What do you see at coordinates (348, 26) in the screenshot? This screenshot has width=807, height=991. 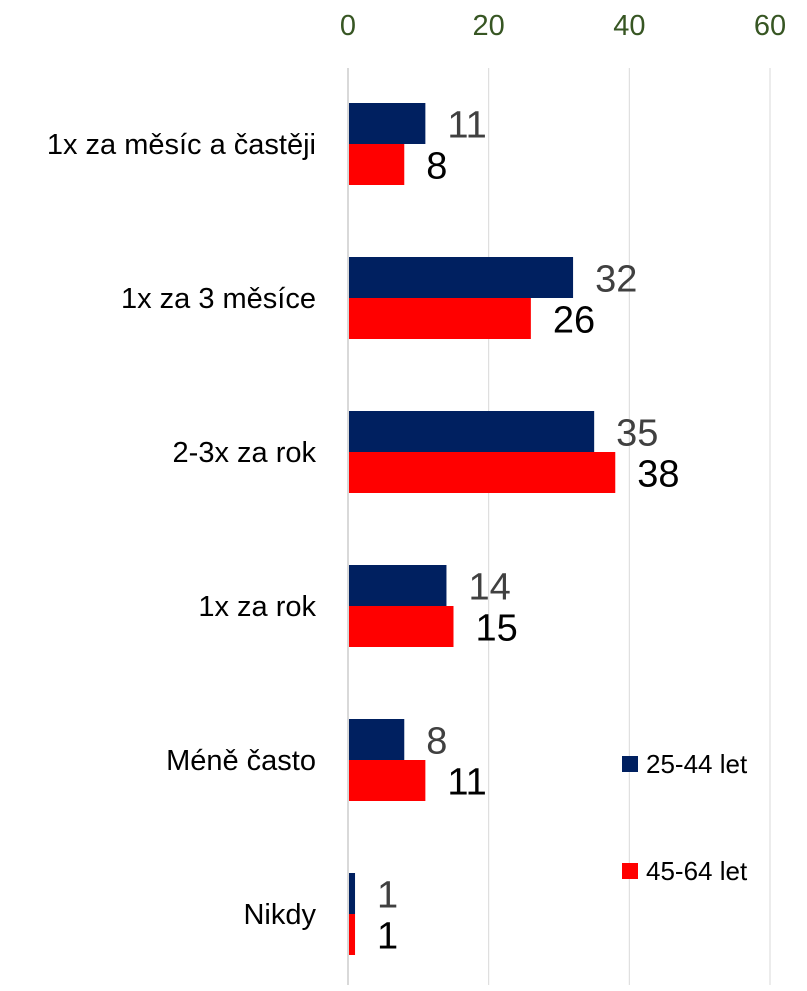 I see `x-tick-label: 0` at bounding box center [348, 26].